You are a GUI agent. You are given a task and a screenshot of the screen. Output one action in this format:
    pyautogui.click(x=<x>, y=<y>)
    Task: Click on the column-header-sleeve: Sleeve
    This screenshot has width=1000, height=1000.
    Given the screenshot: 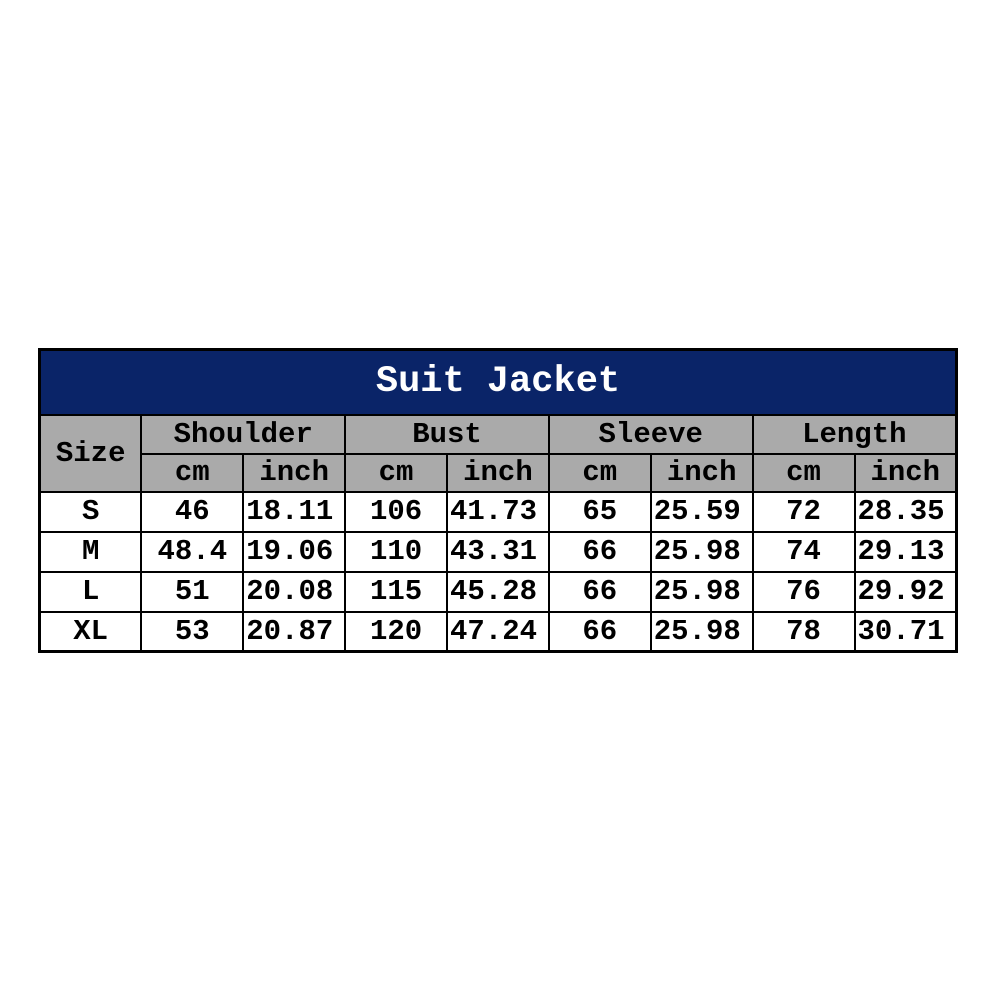 What is the action you would take?
    pyautogui.click(x=650, y=434)
    